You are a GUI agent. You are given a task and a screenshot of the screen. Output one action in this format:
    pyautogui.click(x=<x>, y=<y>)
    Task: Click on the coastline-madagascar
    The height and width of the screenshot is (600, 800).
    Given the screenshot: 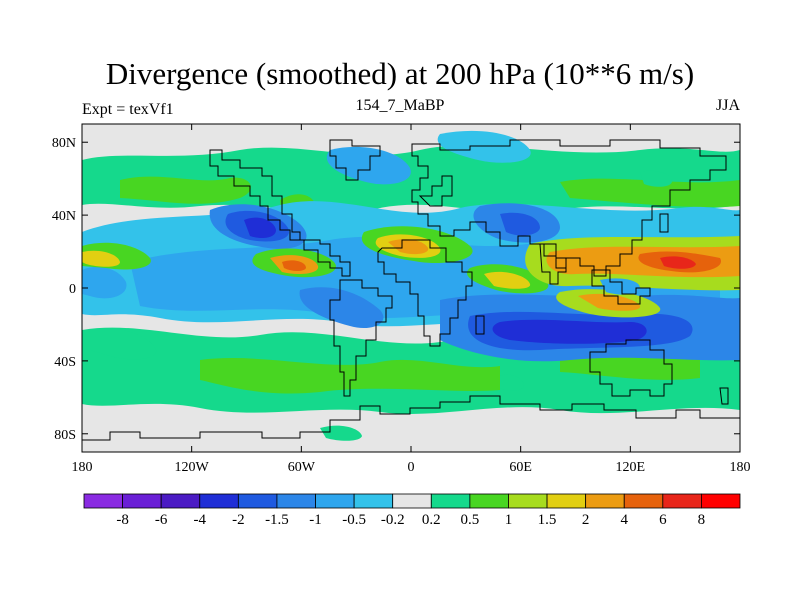 What is the action you would take?
    pyautogui.click(x=480, y=325)
    